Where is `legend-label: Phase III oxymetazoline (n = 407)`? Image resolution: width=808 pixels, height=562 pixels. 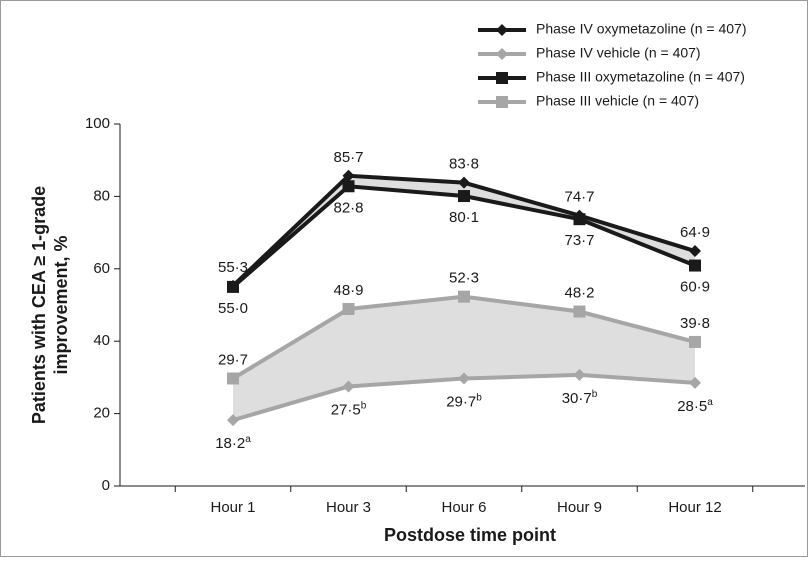 legend-label: Phase III oxymetazoline (n = 407) is located at coordinates (640, 77).